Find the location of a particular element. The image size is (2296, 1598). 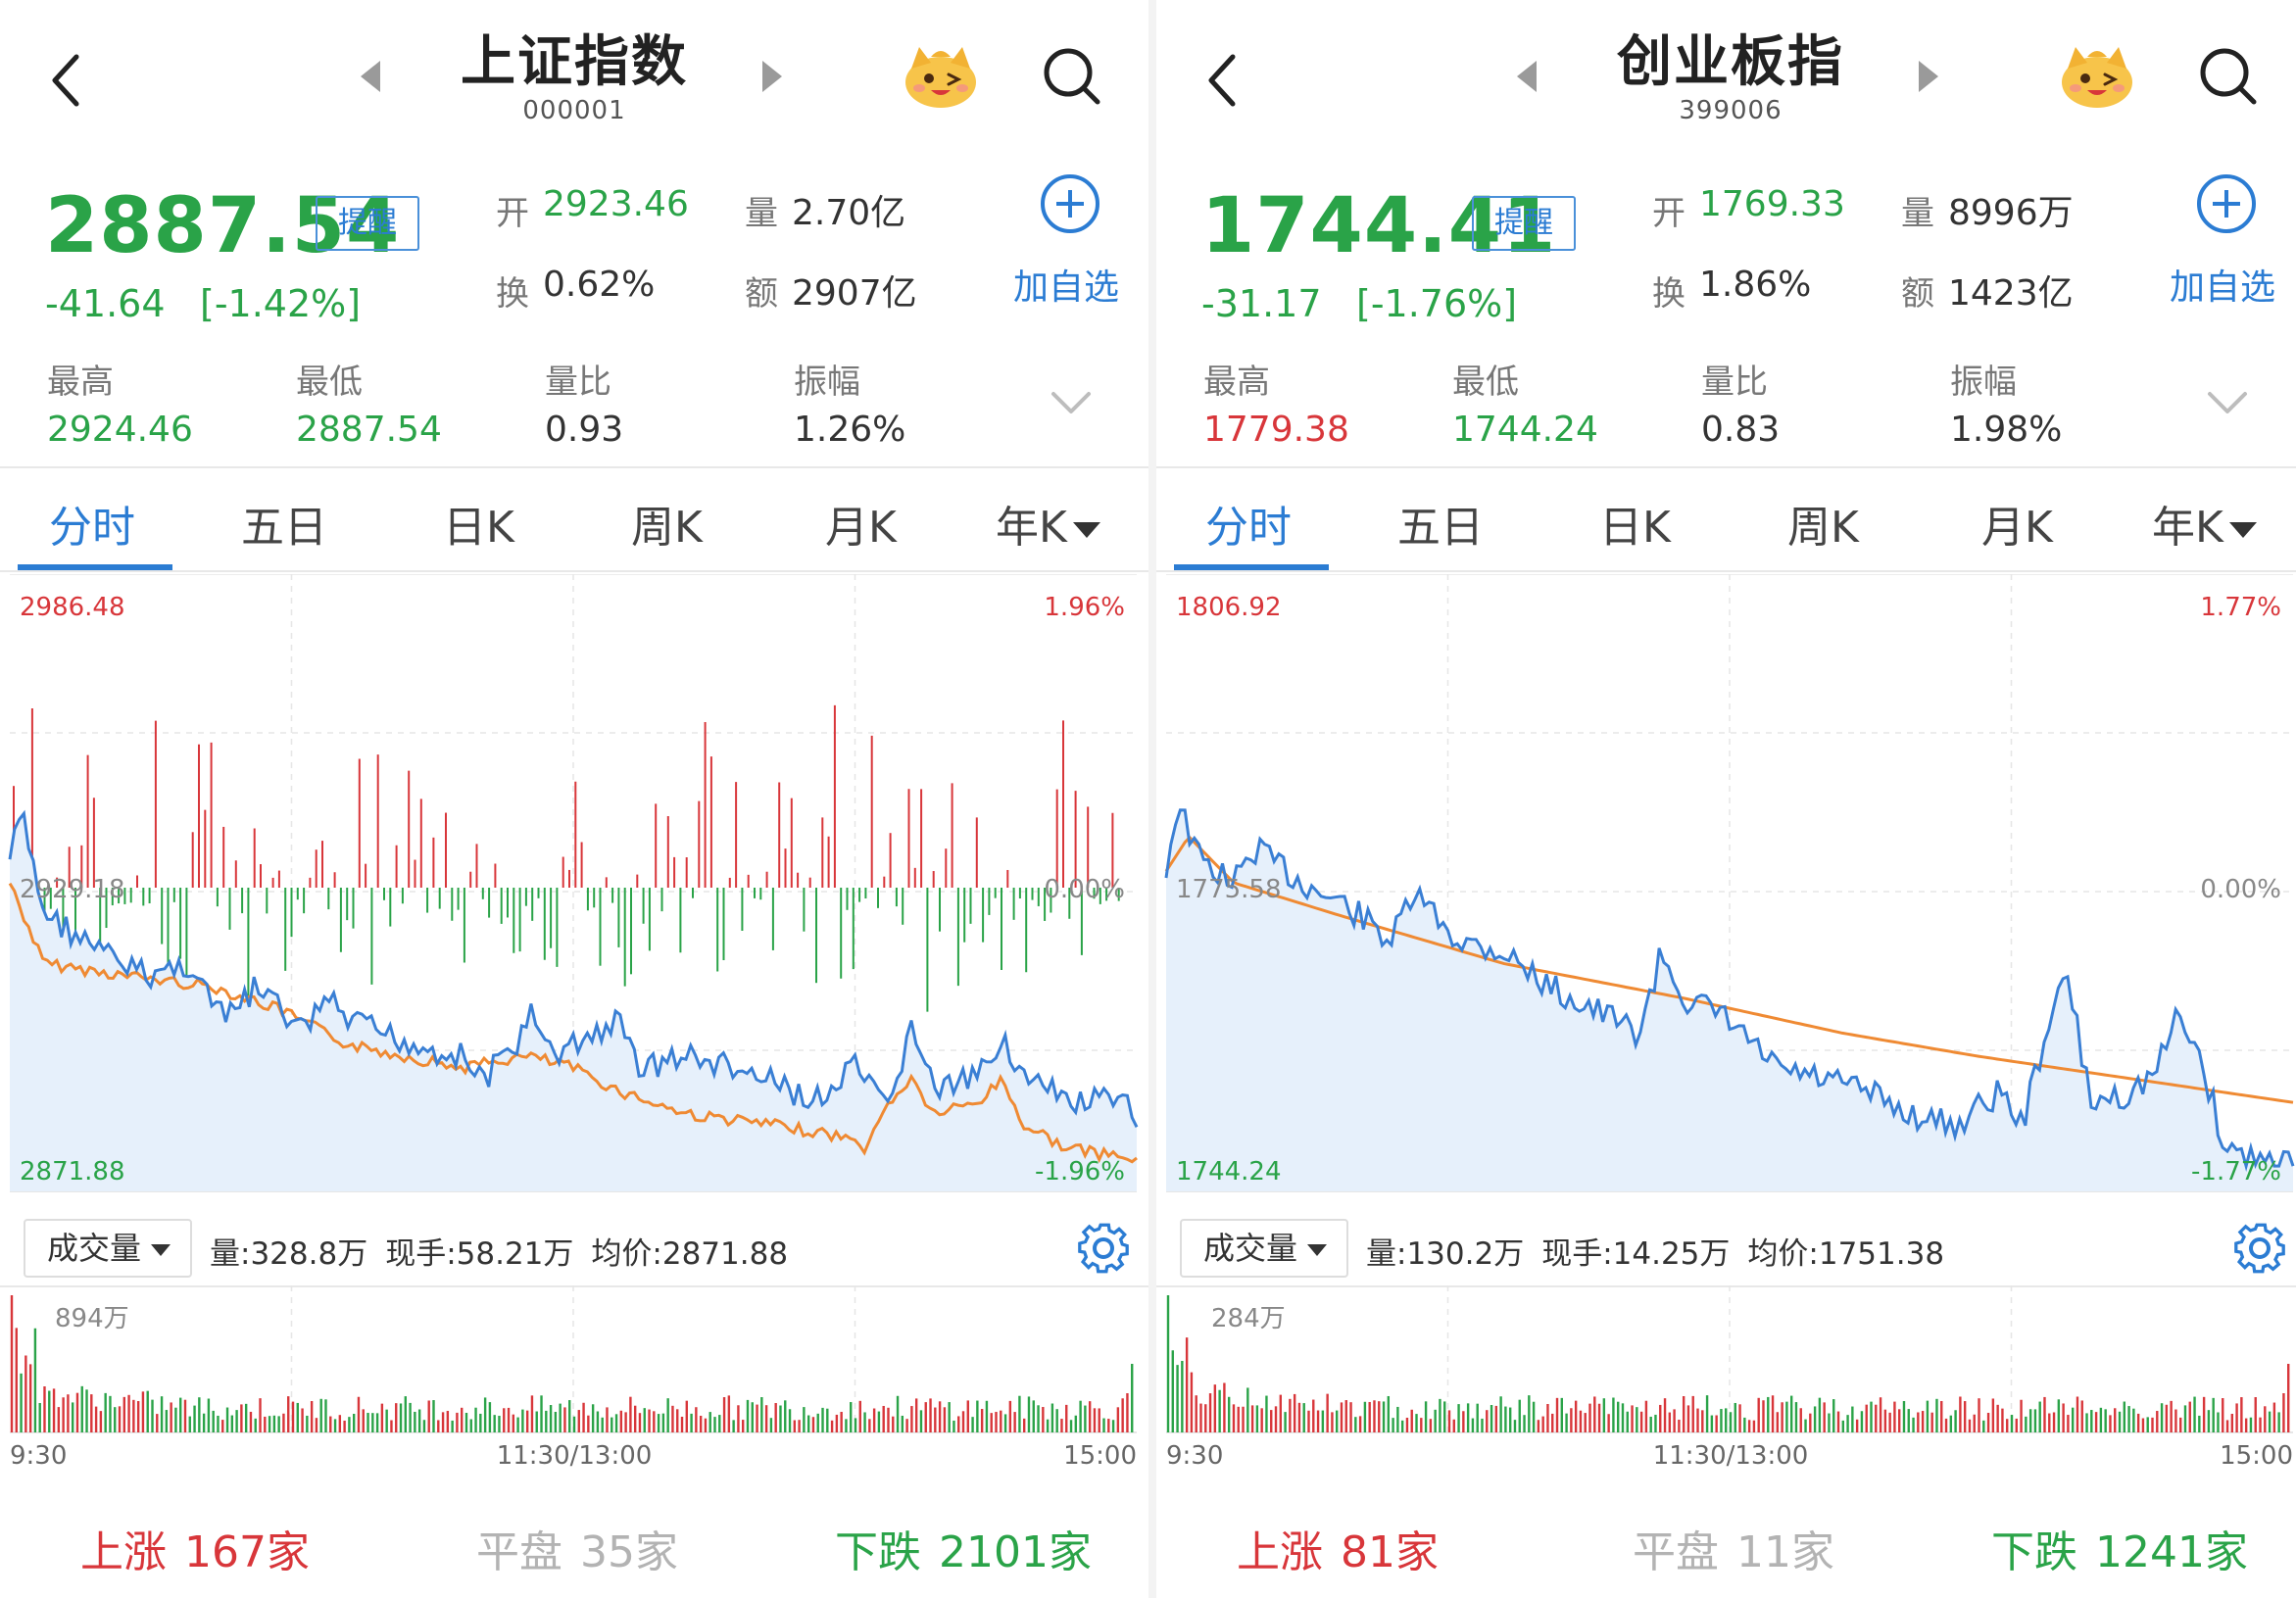

tabs-divider is located at coordinates (574, 571).